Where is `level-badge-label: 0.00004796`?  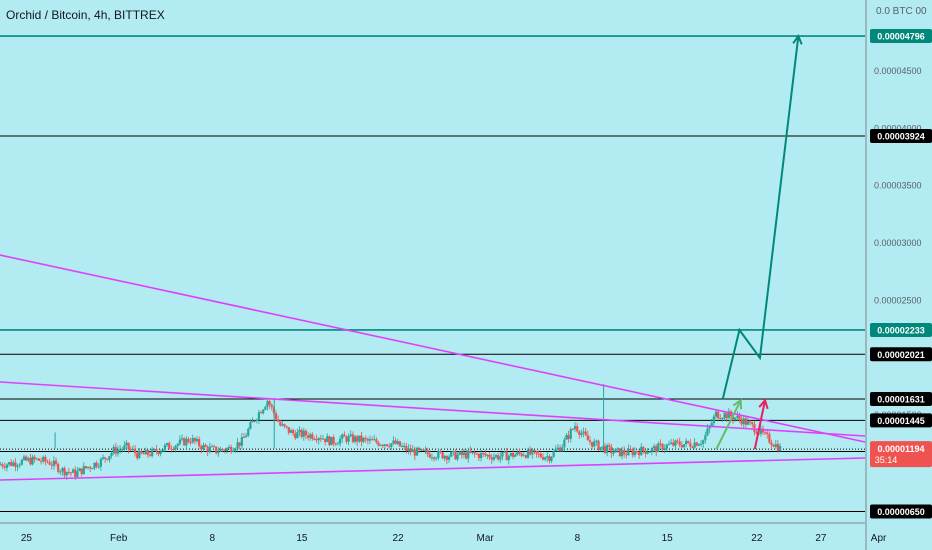 level-badge-label: 0.00004796 is located at coordinates (901, 37).